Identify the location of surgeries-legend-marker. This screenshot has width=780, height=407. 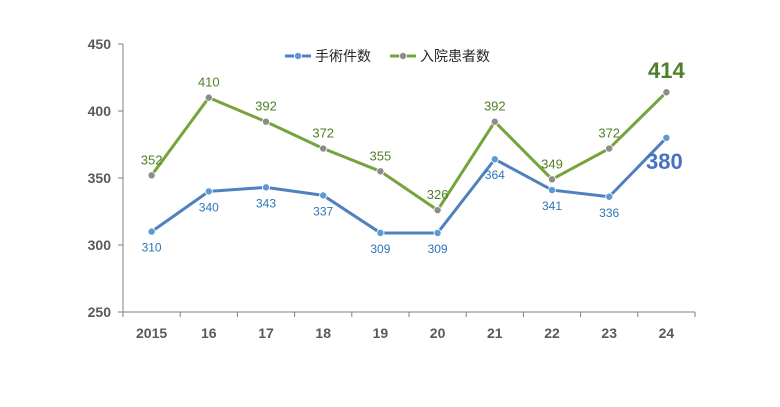
(297, 56).